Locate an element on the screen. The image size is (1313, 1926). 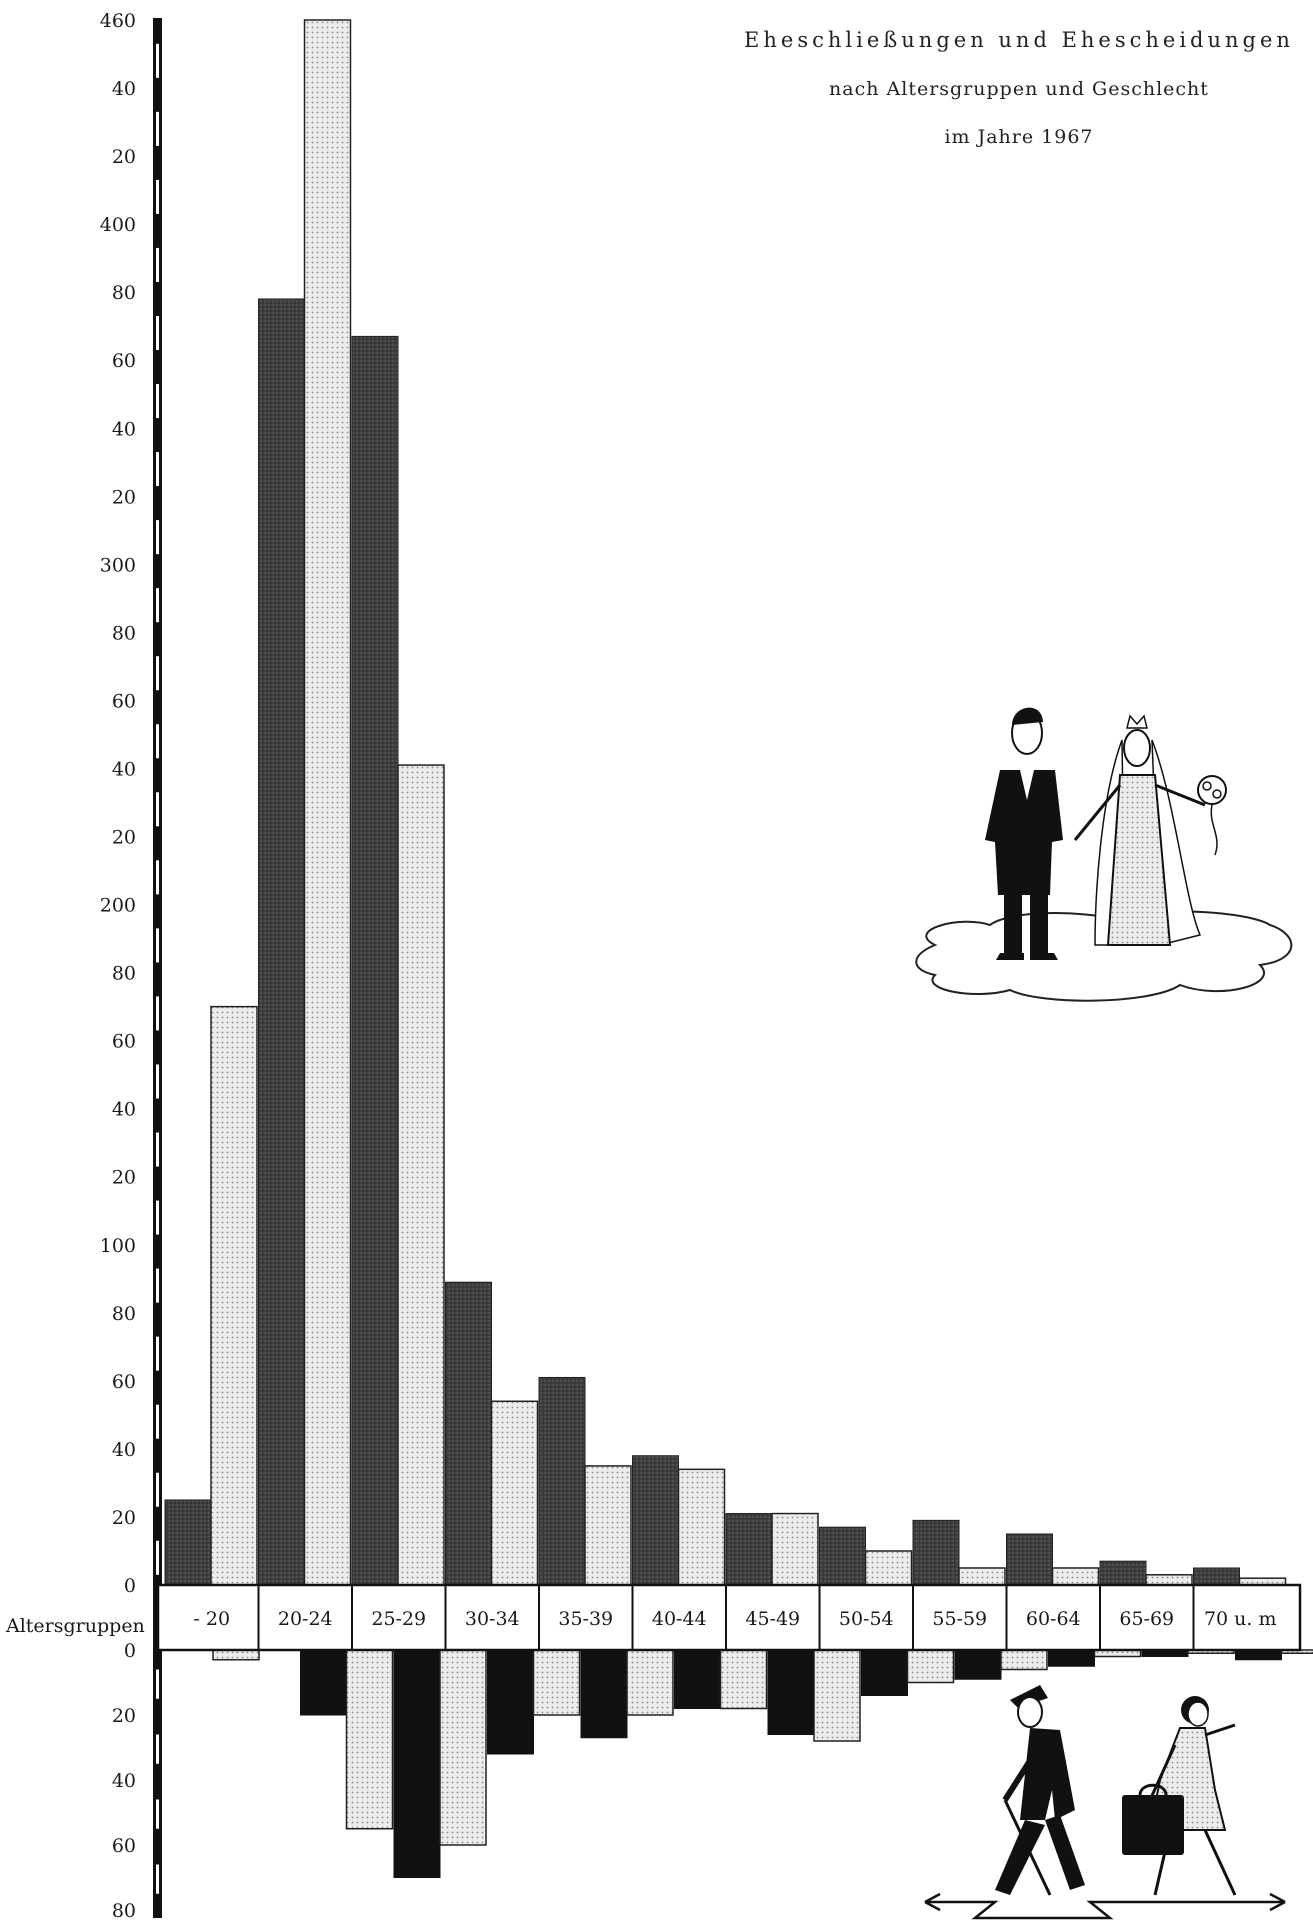
category-label: 25-29 is located at coordinates (398, 1619).